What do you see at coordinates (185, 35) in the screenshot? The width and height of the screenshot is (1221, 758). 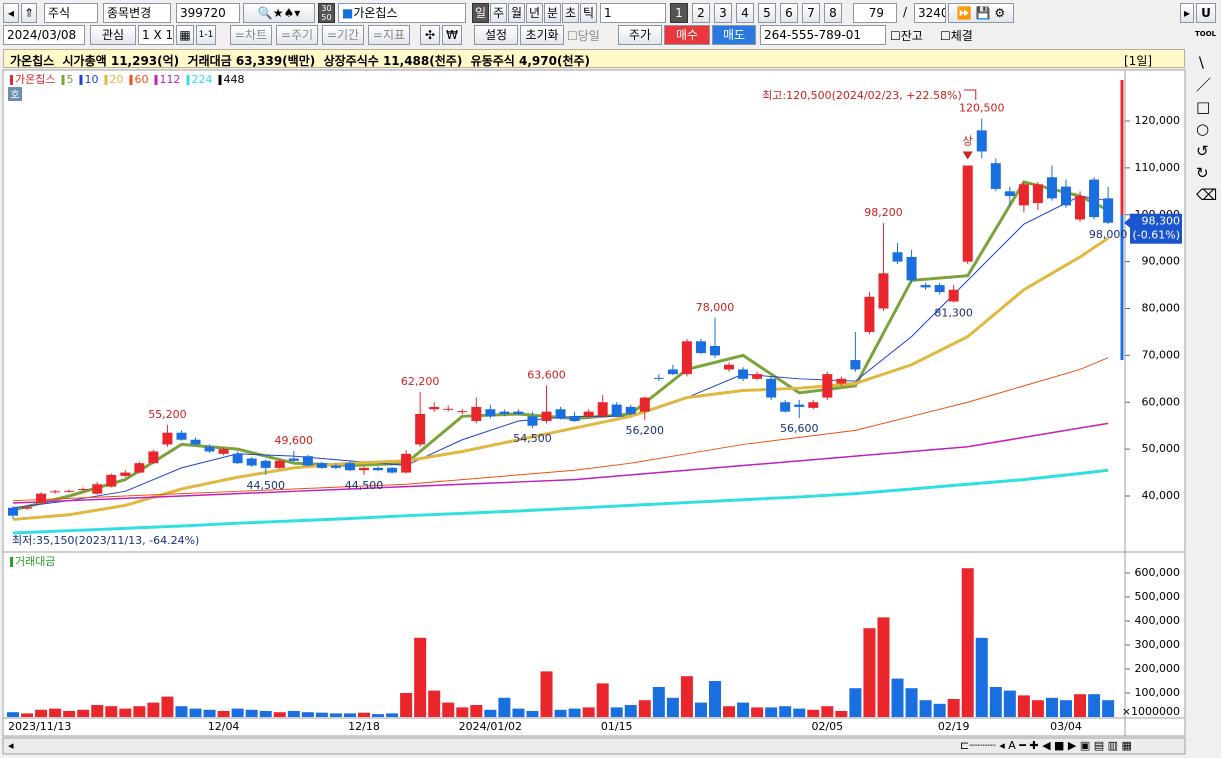 I see `icon: ▦` at bounding box center [185, 35].